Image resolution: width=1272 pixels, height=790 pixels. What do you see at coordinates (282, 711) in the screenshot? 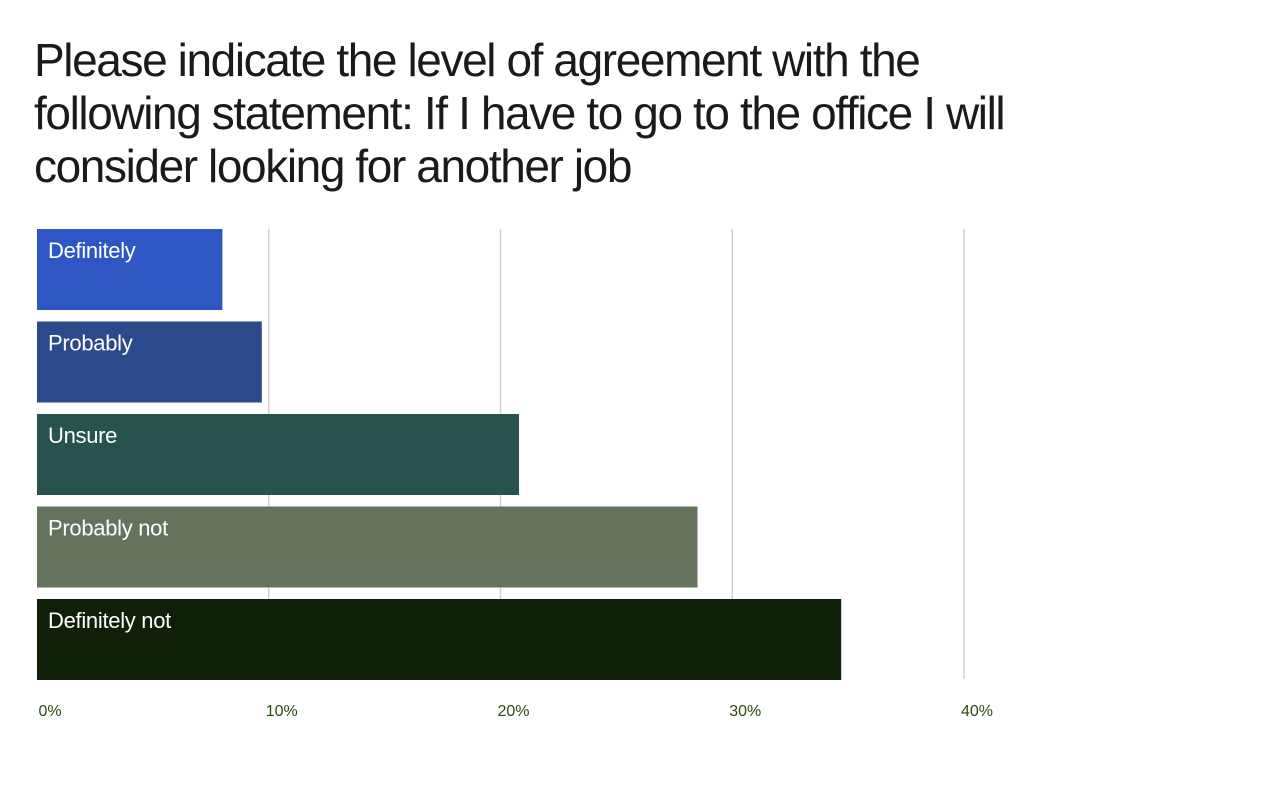
I see `x-tick-label: 10%` at bounding box center [282, 711].